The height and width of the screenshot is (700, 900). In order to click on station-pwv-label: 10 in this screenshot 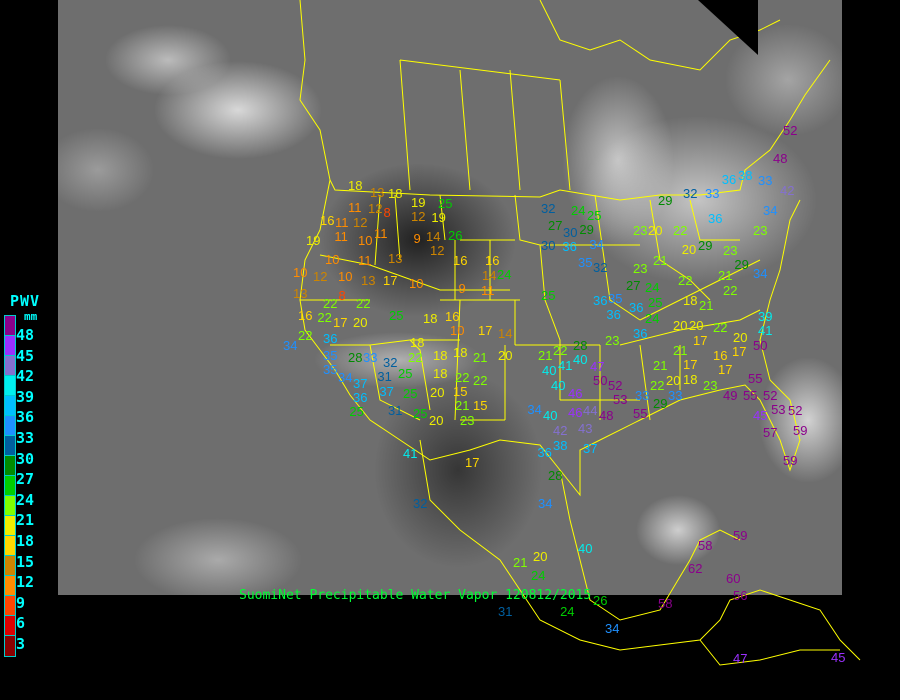, I will do `click(300, 272)`.